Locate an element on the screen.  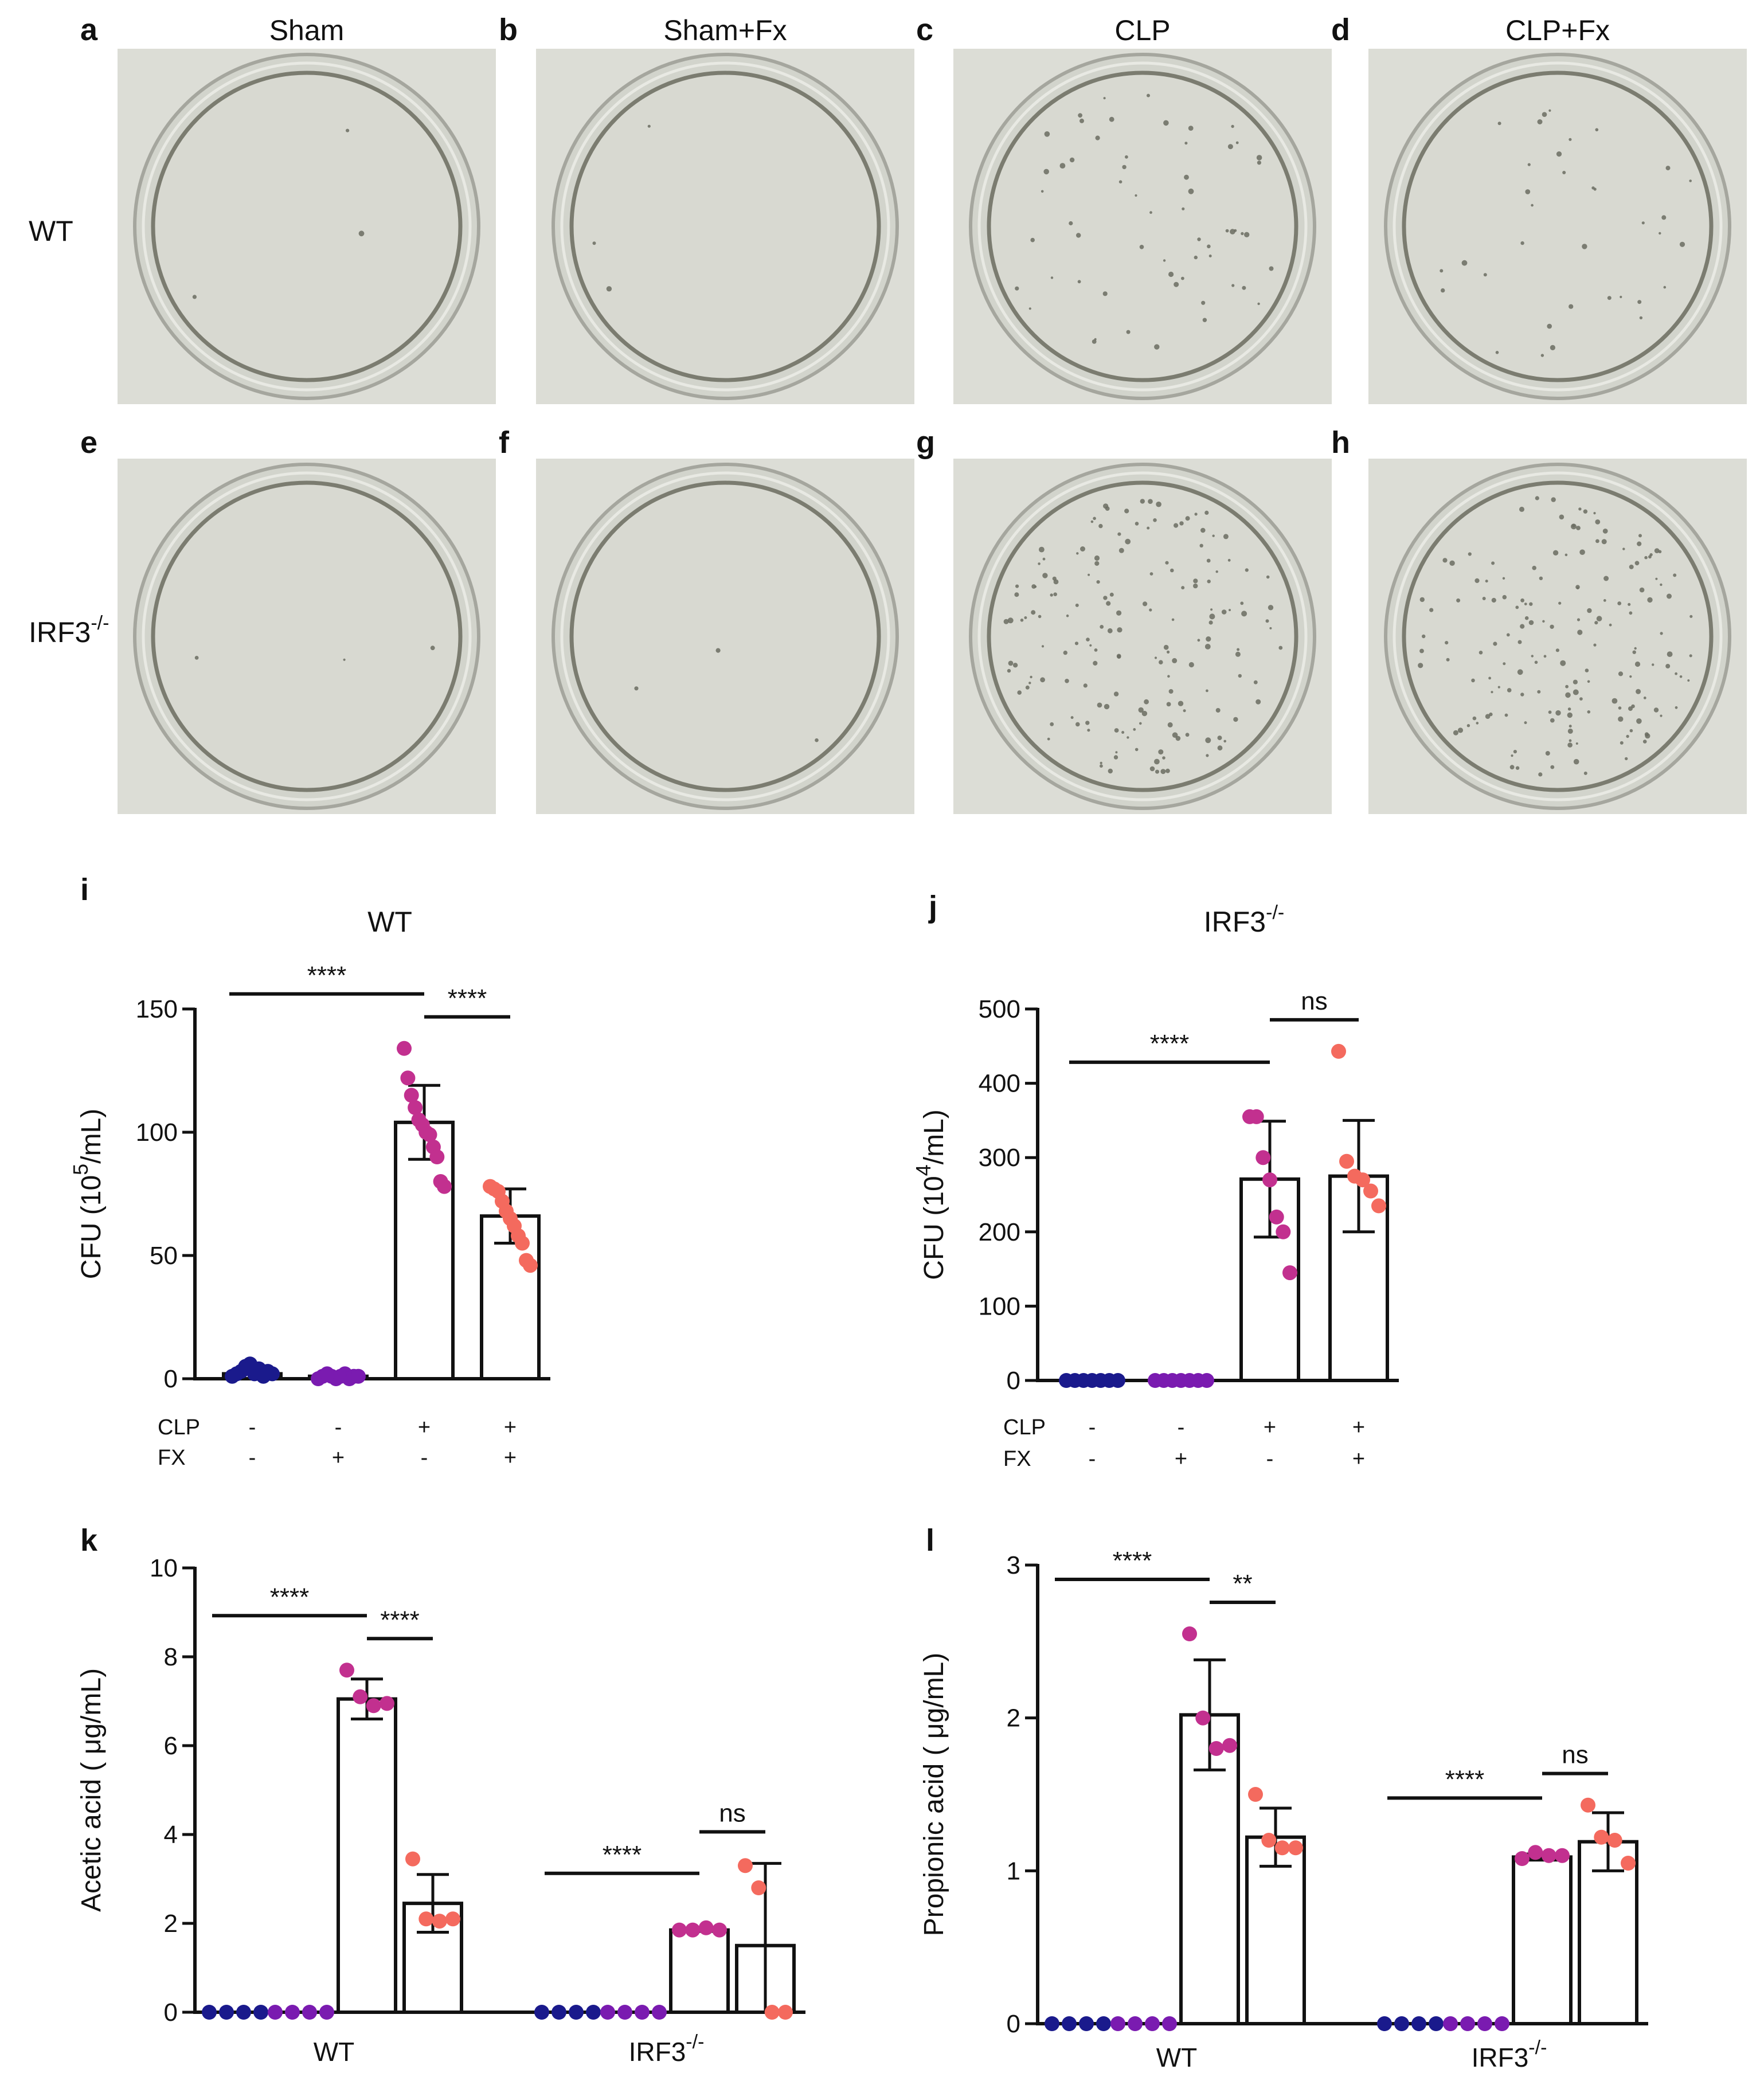
panel-letter: h is located at coordinates (1341, 442).